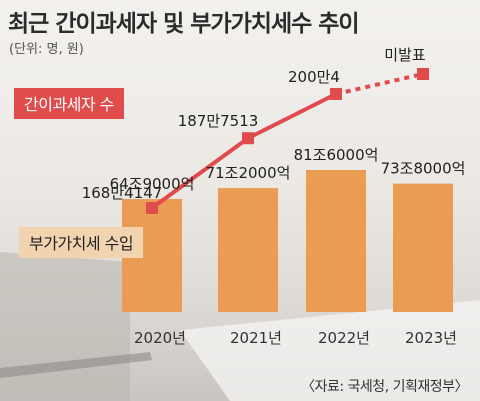 The height and width of the screenshot is (401, 480). Describe the element at coordinates (384, 387) in the screenshot. I see `source-note: 〈자료: 국세청, 기획재정부〉` at that location.